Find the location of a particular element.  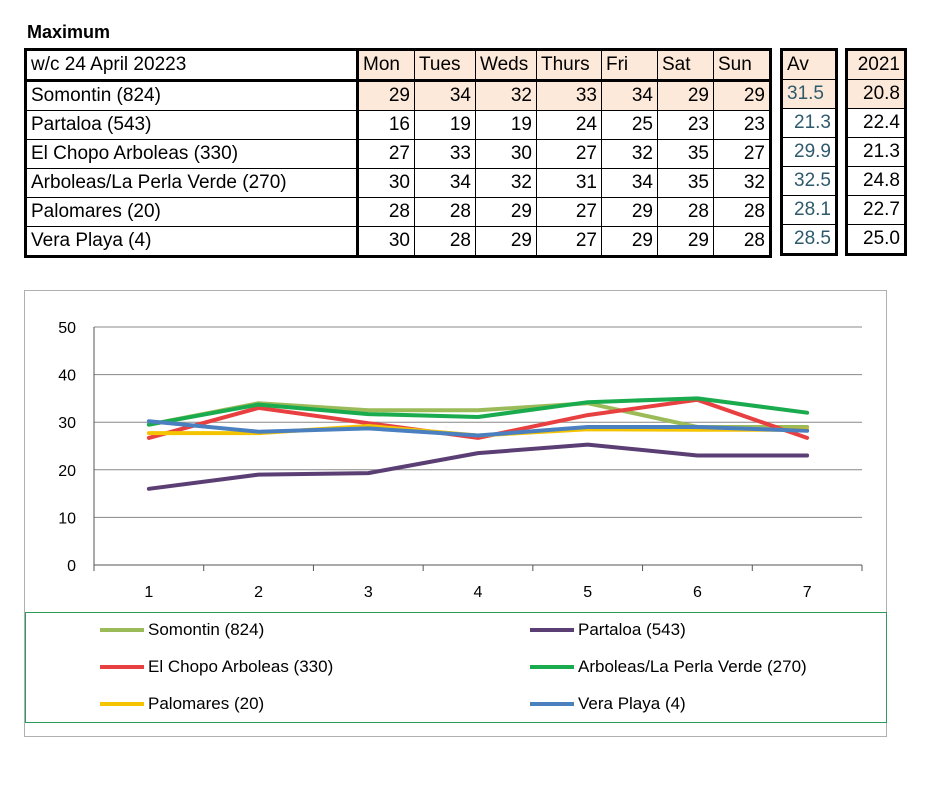

station-name: Vera Playa (4) is located at coordinates (191, 242).